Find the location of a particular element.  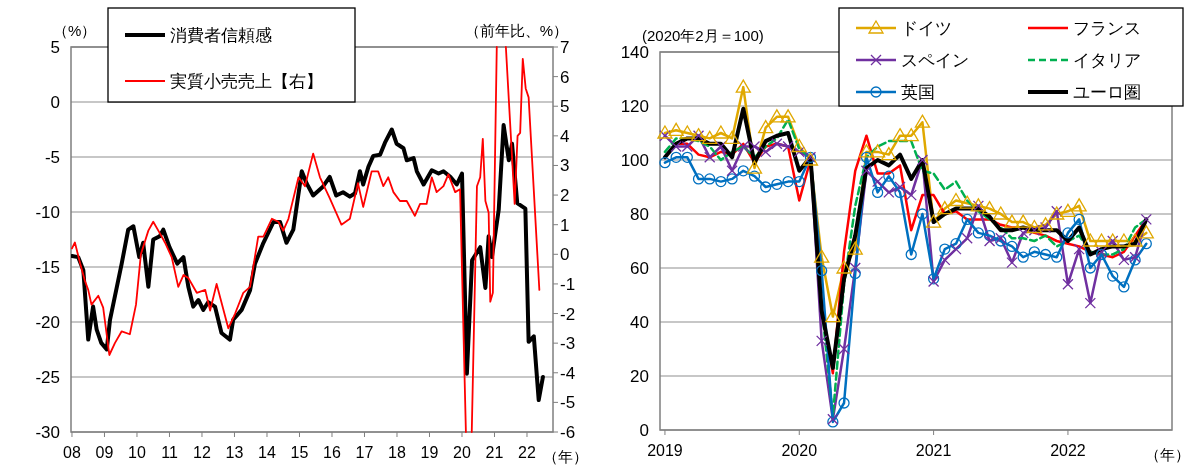

x-tick-label: 17 is located at coordinates (364, 452).